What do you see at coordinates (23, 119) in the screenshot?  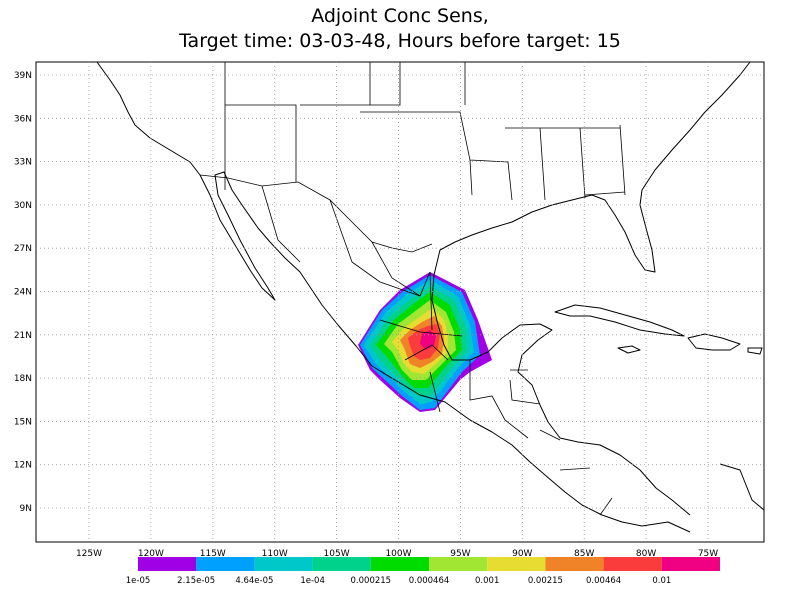 I see `lat-label: 36N` at bounding box center [23, 119].